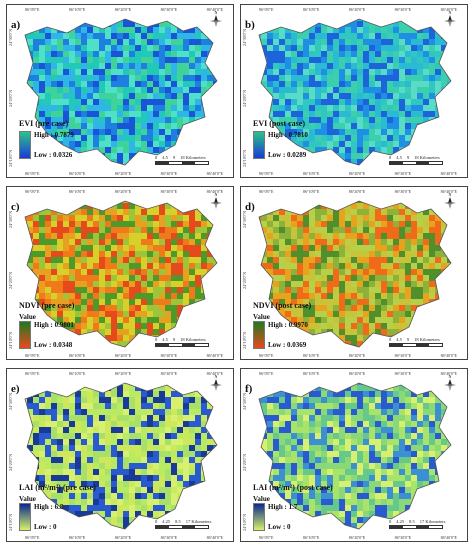  What do you see at coordinates (282, 305) in the screenshot?
I see `legend-title: NDVI (post case)` at bounding box center [282, 305].